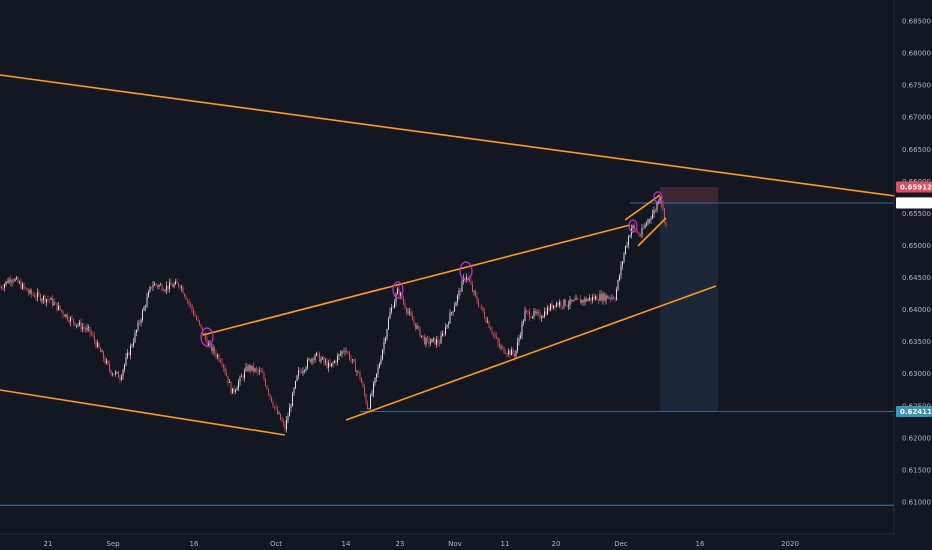 This screenshot has width=932, height=550. Describe the element at coordinates (916, 54) in the screenshot. I see `price-tick-label: 0.68000` at that location.